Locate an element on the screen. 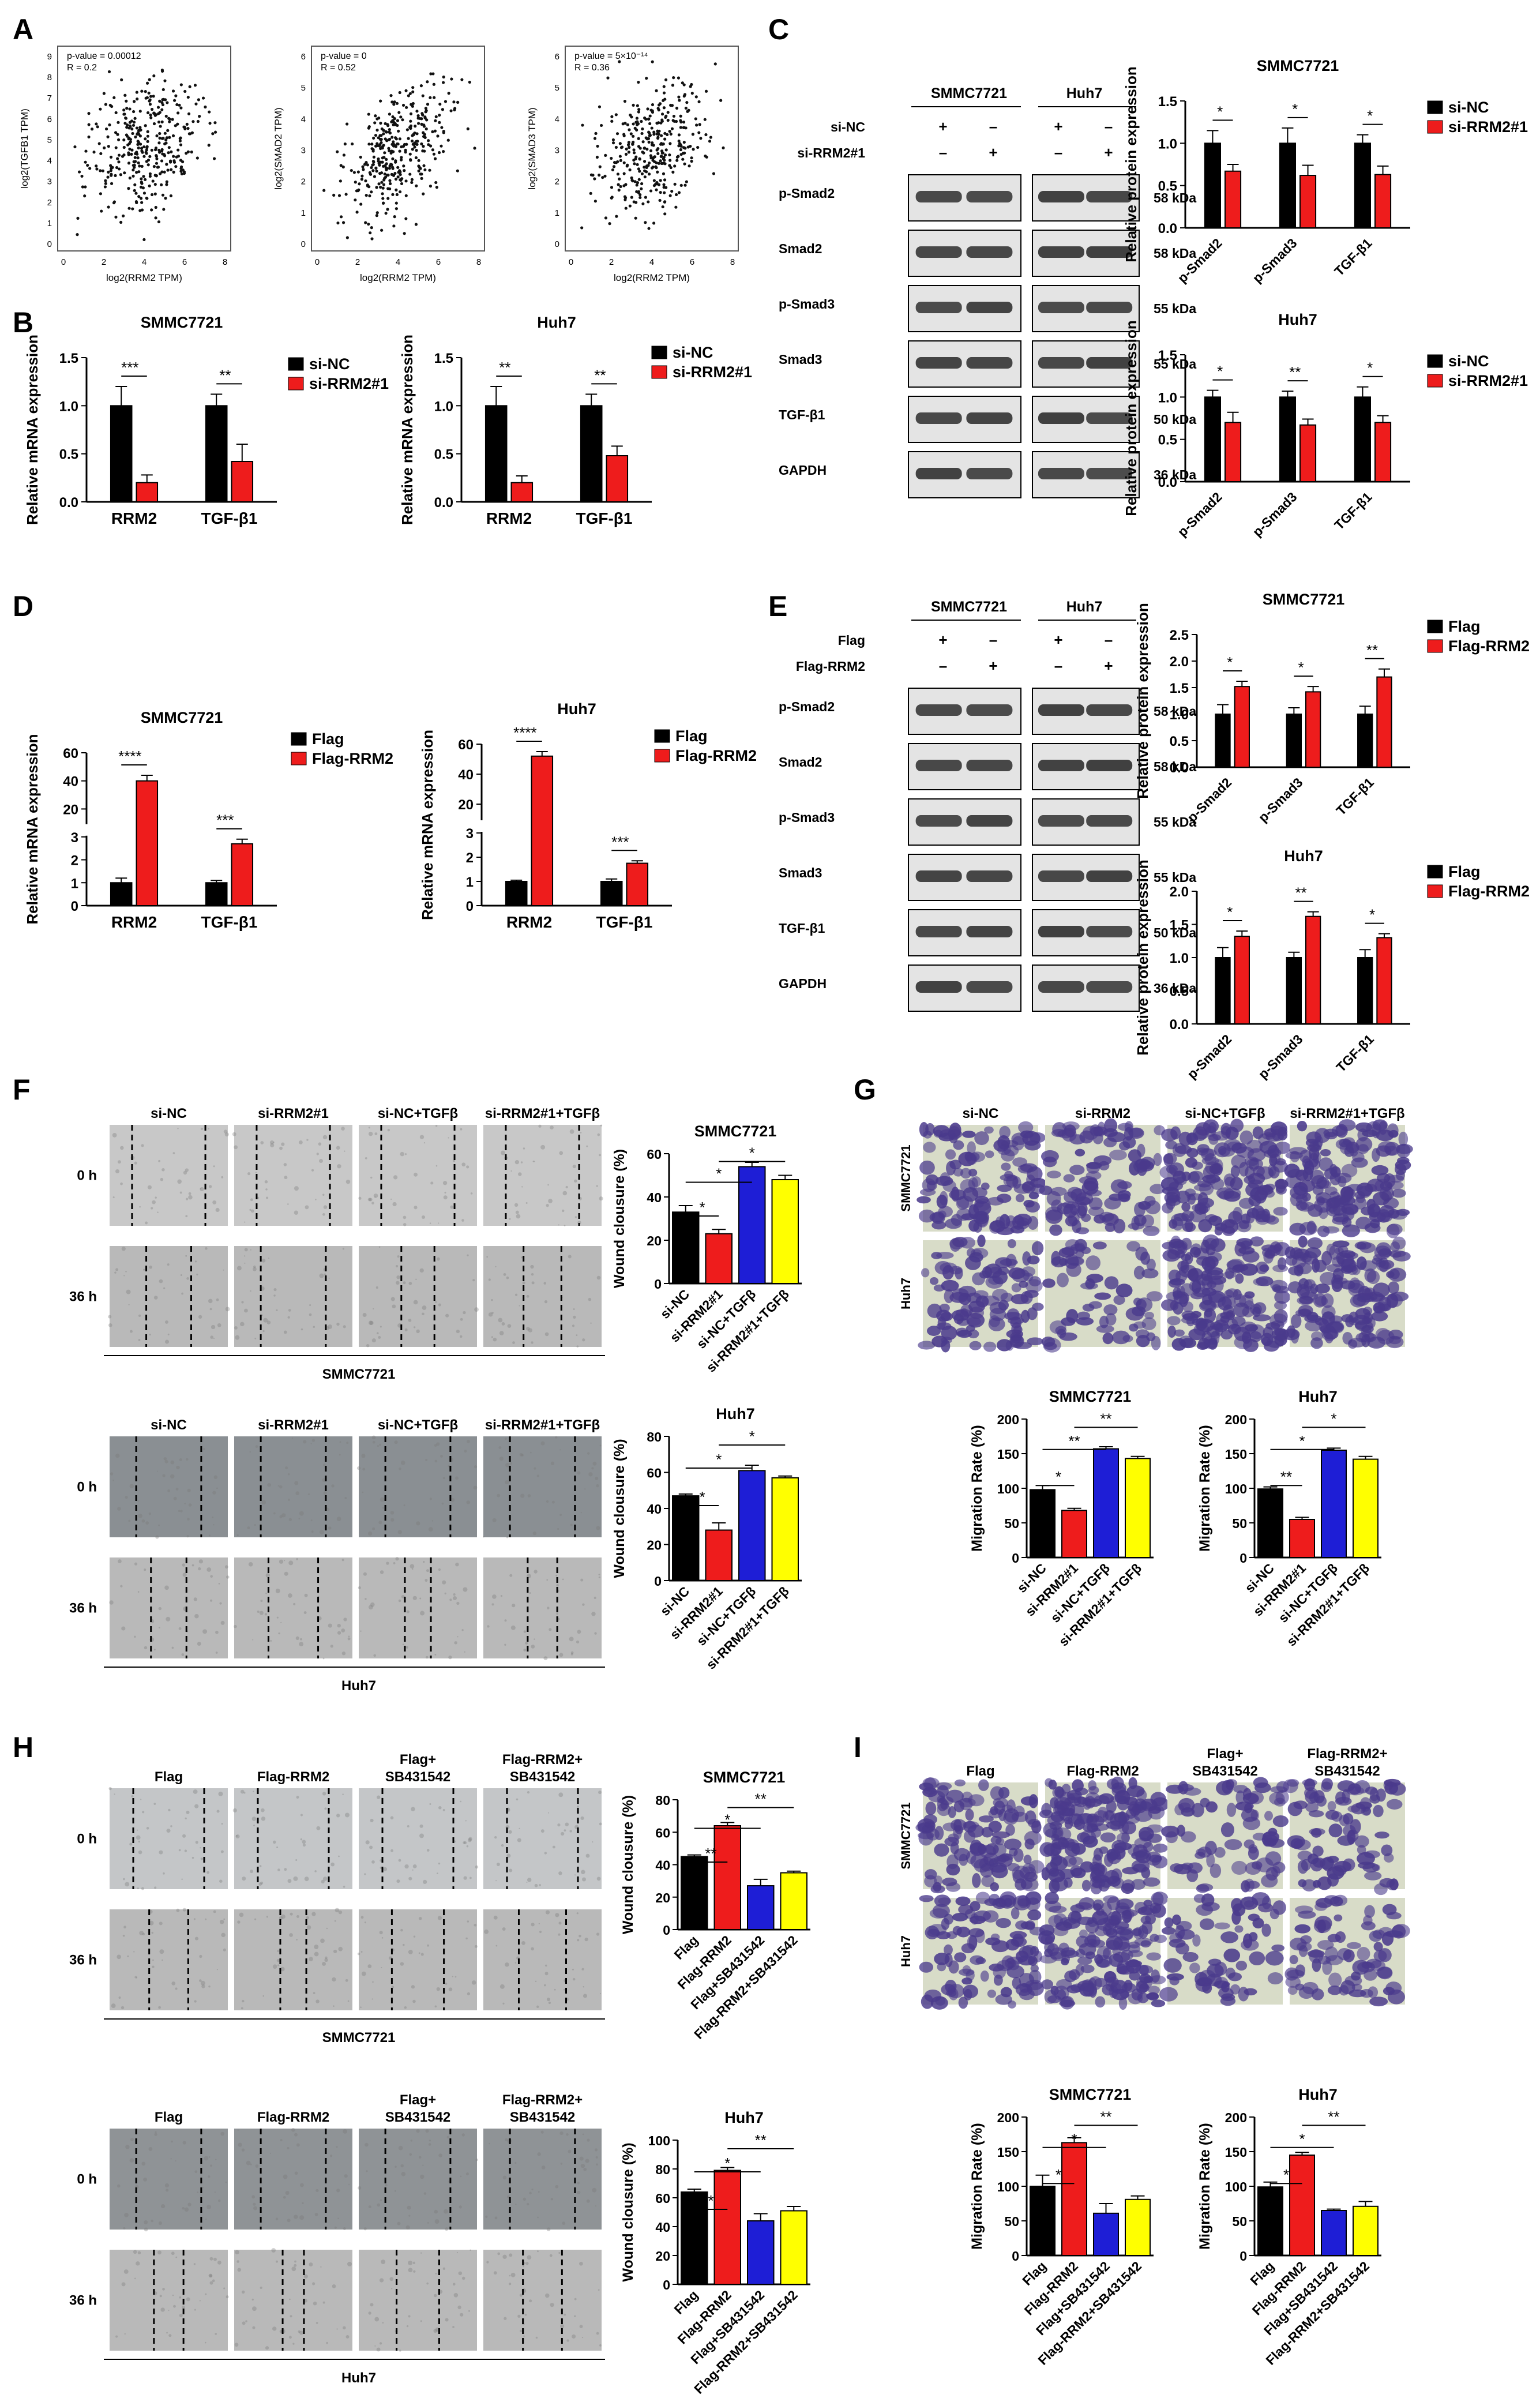  blot-sign: – is located at coordinates (993, 126).